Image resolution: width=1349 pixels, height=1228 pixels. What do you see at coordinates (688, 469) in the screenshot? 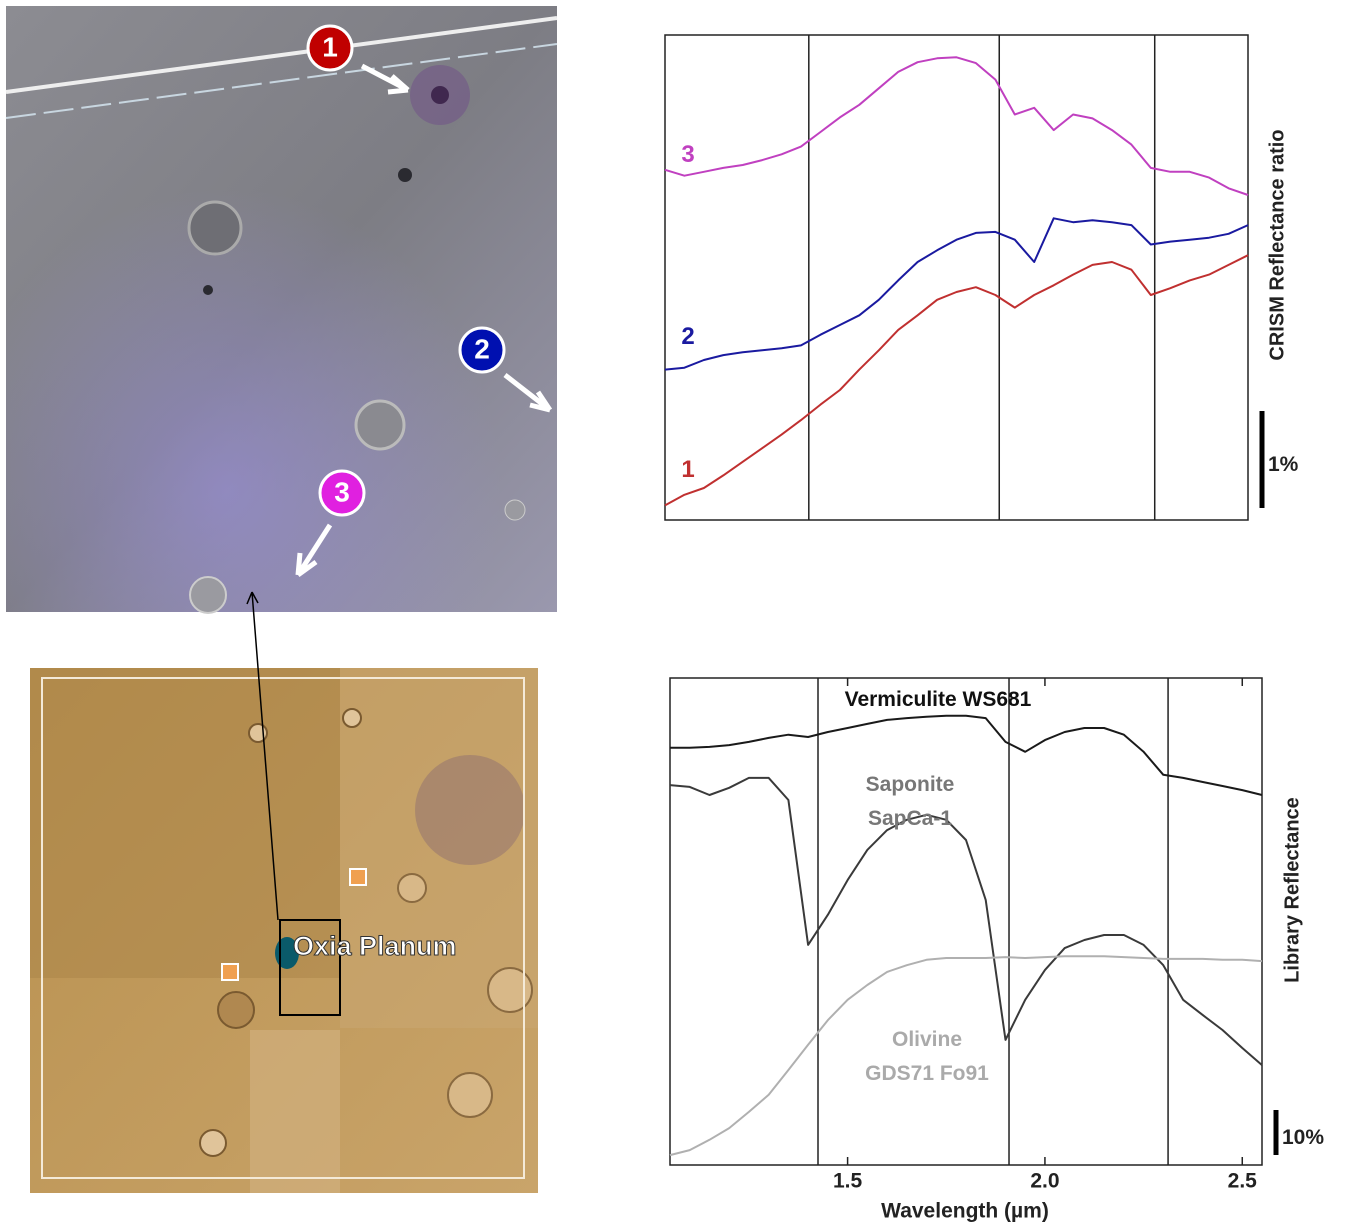
I see `series-label: 1` at bounding box center [688, 469].